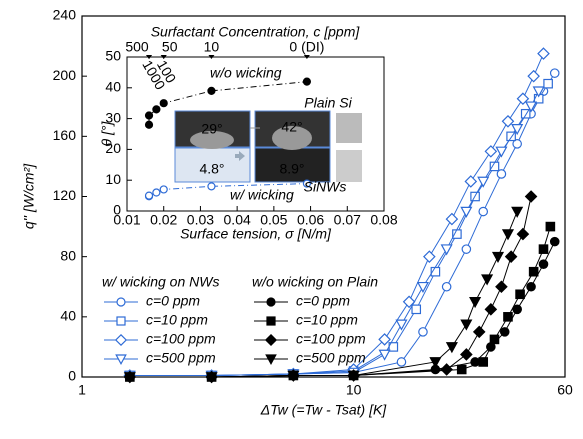  What do you see at coordinates (113, 148) in the screenshot?
I see `y-tick-label: 20` at bounding box center [113, 148].